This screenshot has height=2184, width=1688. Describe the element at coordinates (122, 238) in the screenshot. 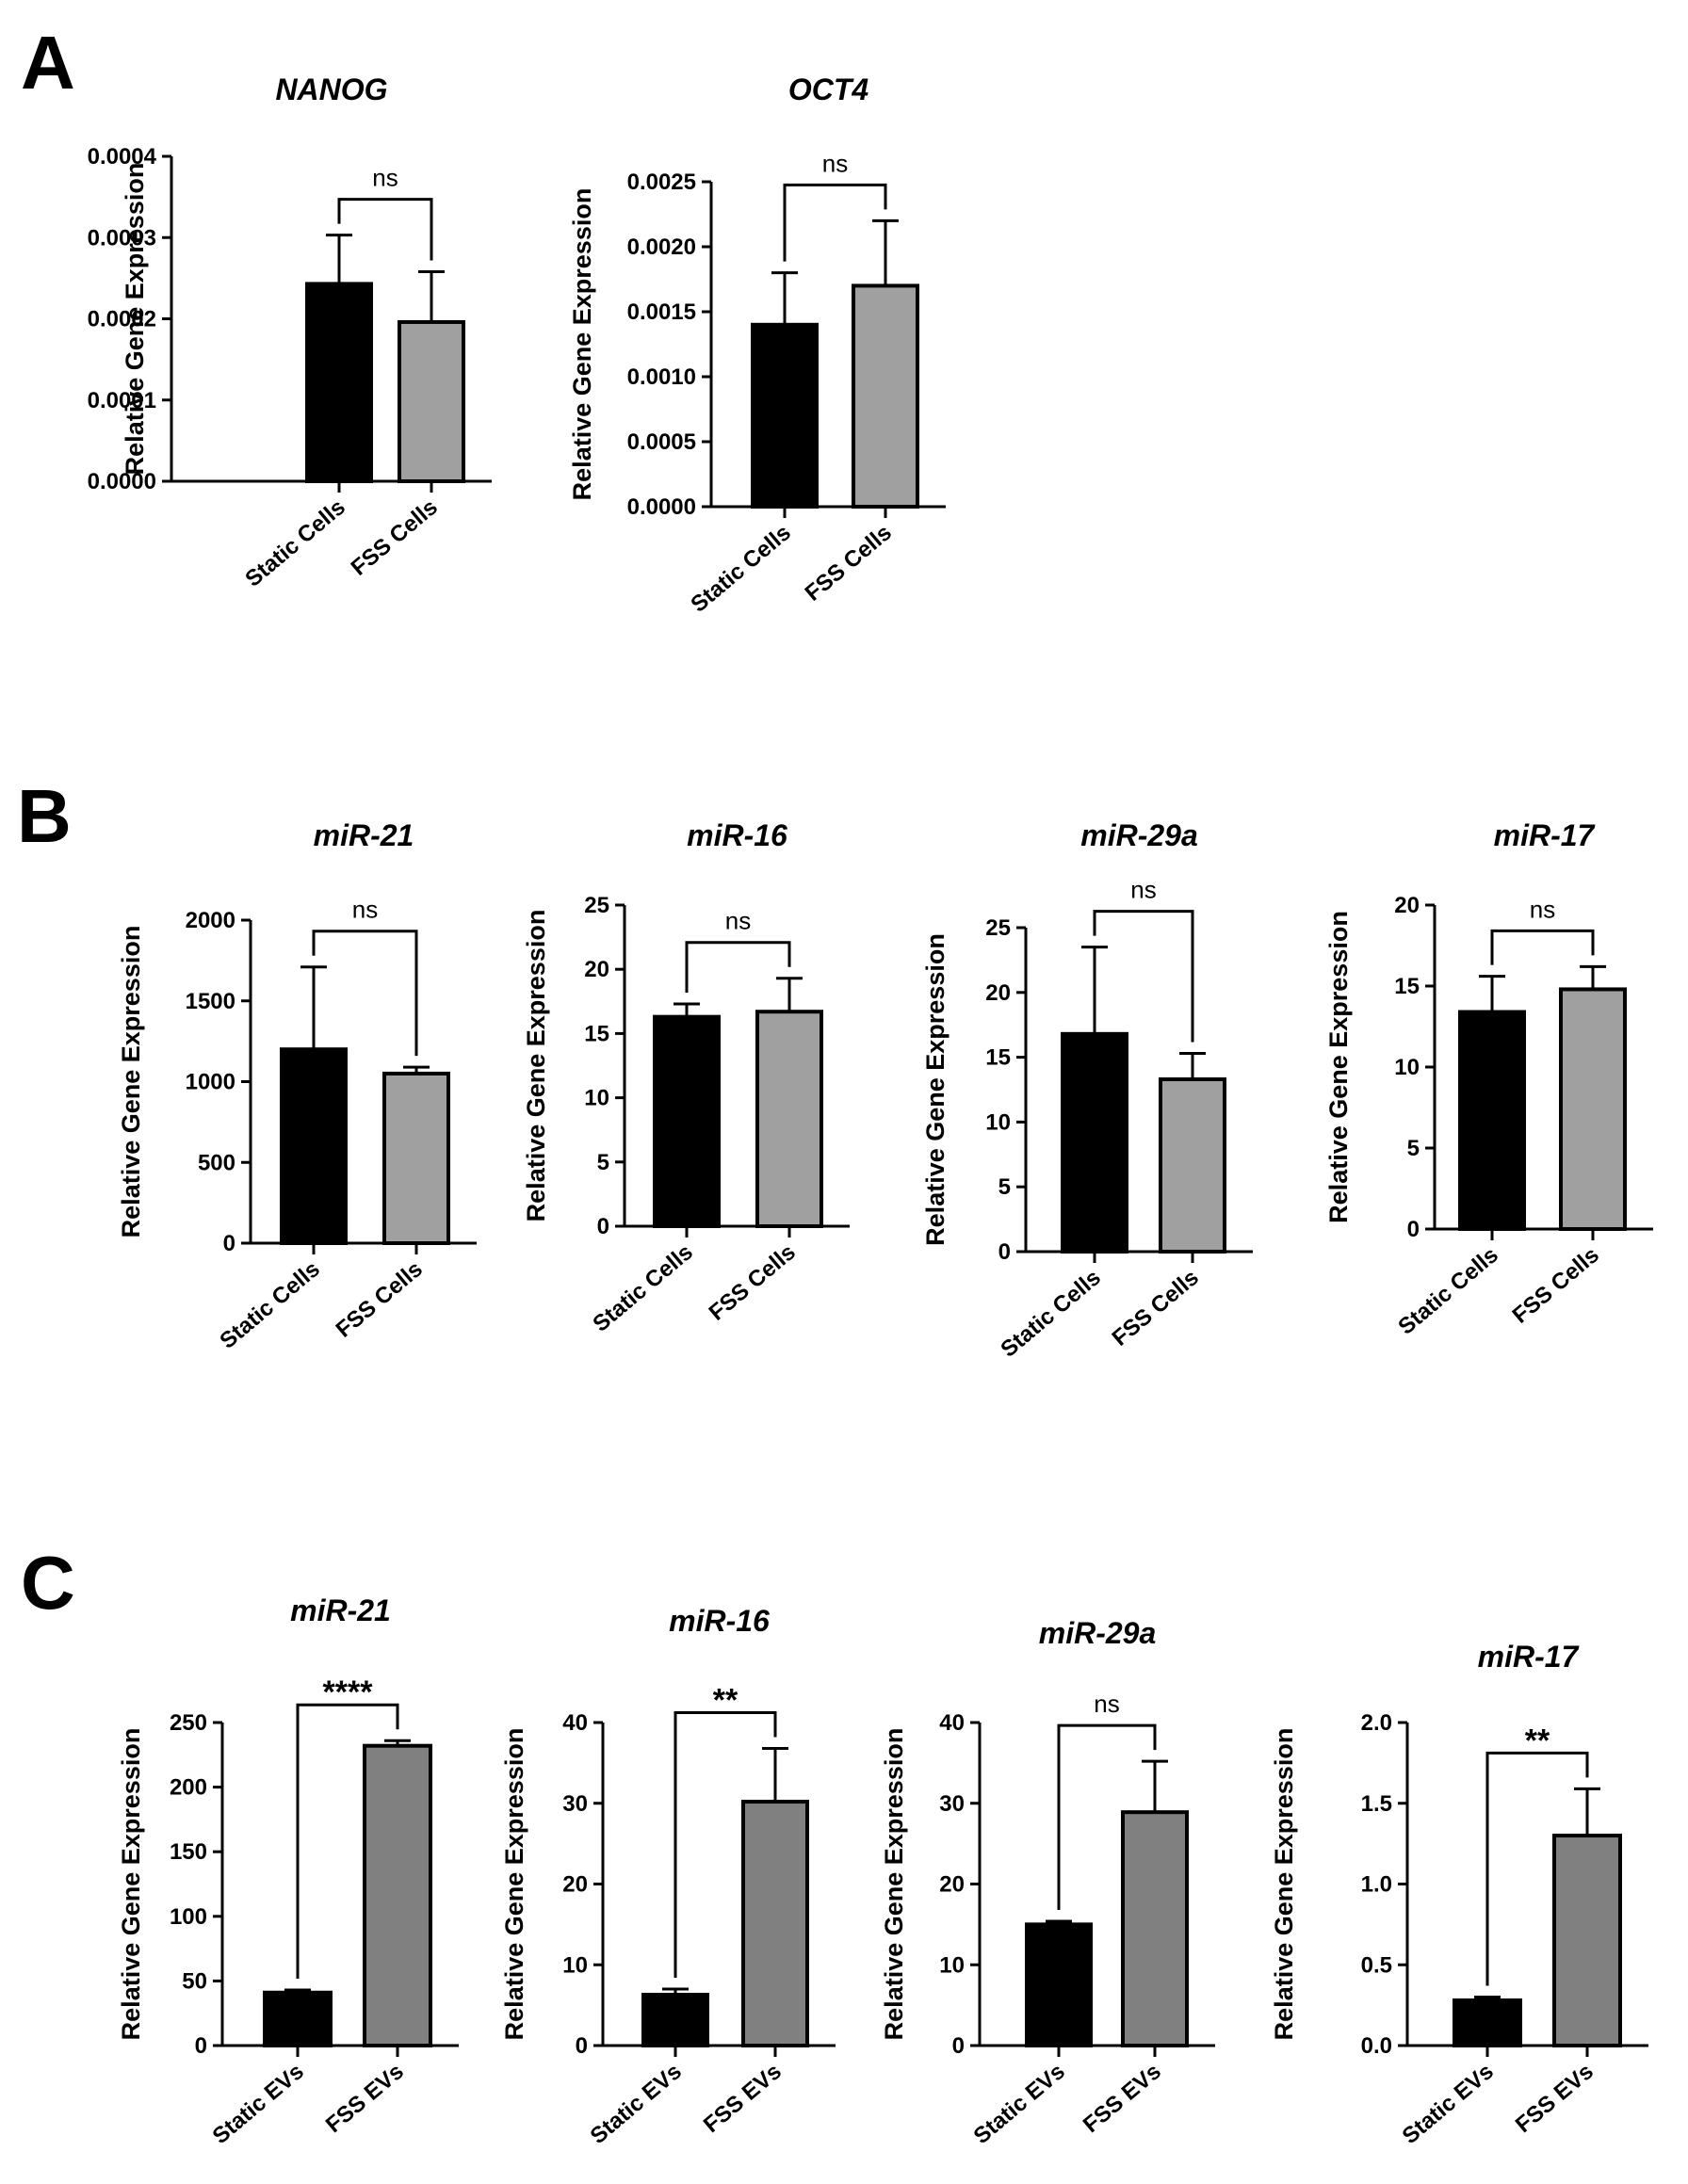

I see `y-tick-label: 0.0003` at that location.